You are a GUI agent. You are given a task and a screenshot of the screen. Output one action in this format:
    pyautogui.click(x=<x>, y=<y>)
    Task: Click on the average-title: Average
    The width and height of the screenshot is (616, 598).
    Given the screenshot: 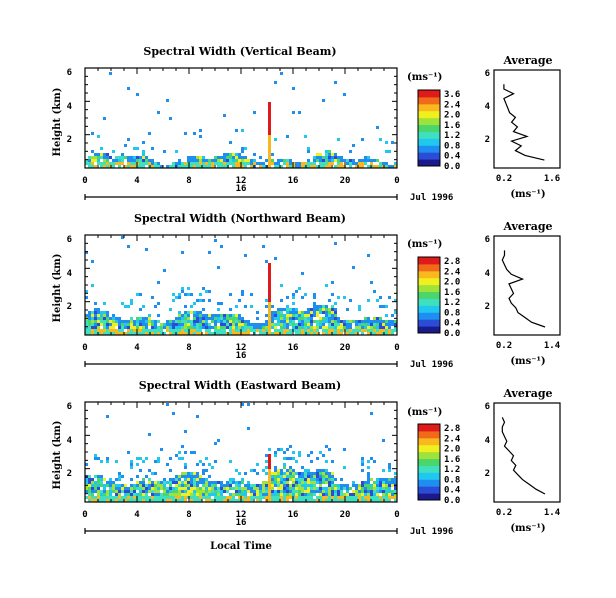 What is the action you would take?
    pyautogui.click(x=527, y=60)
    